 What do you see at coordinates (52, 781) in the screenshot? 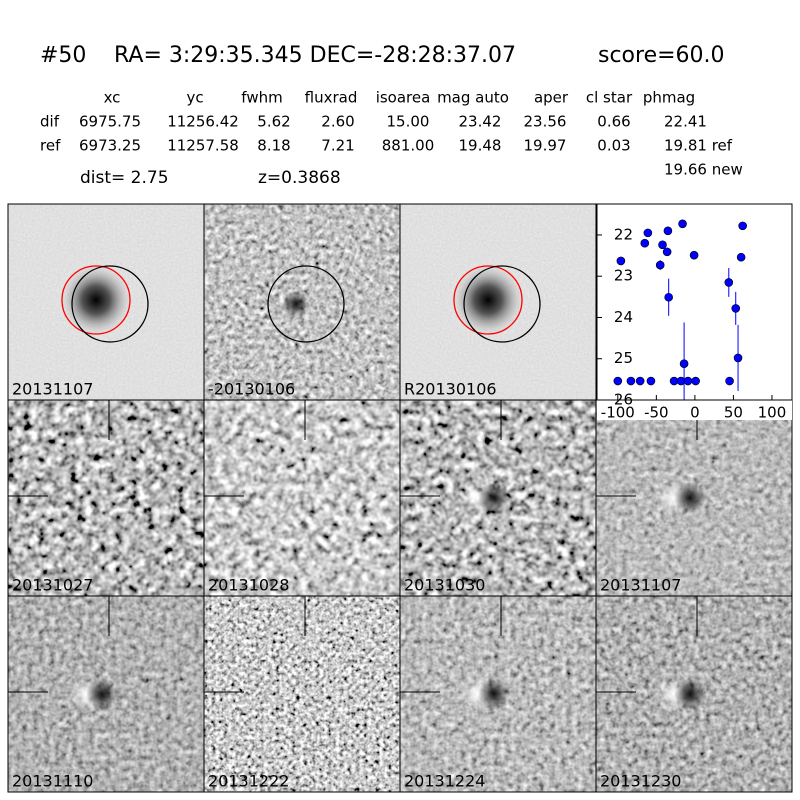
I see `stamp-label: 20131110` at bounding box center [52, 781].